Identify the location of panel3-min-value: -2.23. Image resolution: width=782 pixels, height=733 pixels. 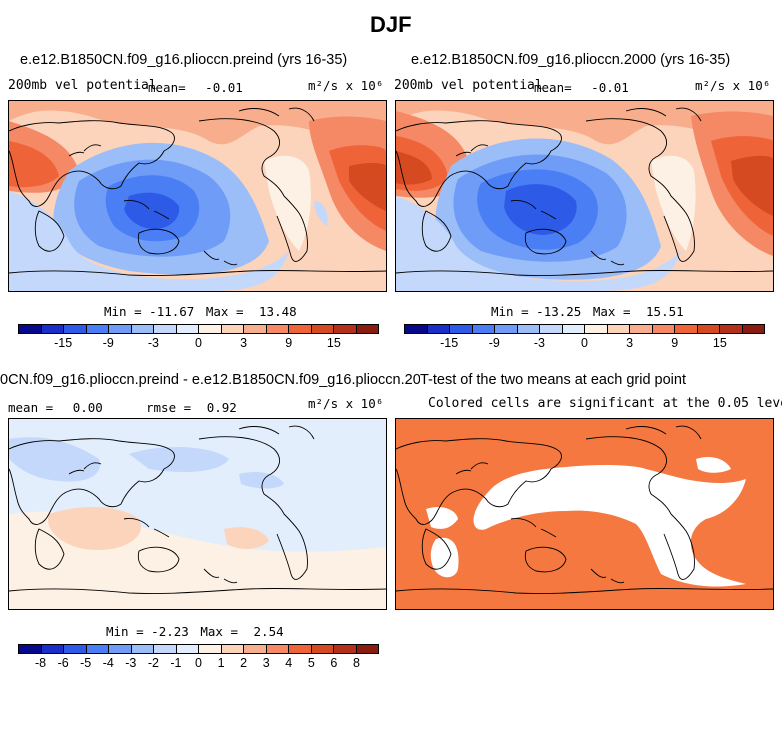
(170, 631).